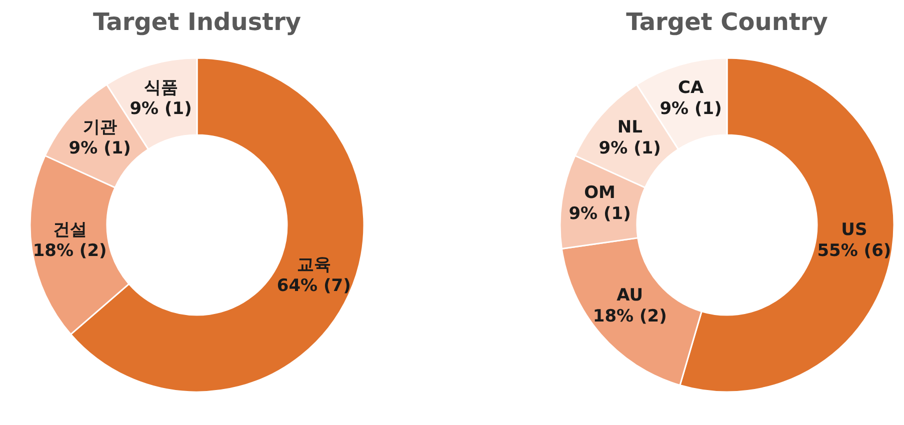 The height and width of the screenshot is (425, 904). Describe the element at coordinates (691, 88) in the screenshot. I see `slice-label: CA` at that location.